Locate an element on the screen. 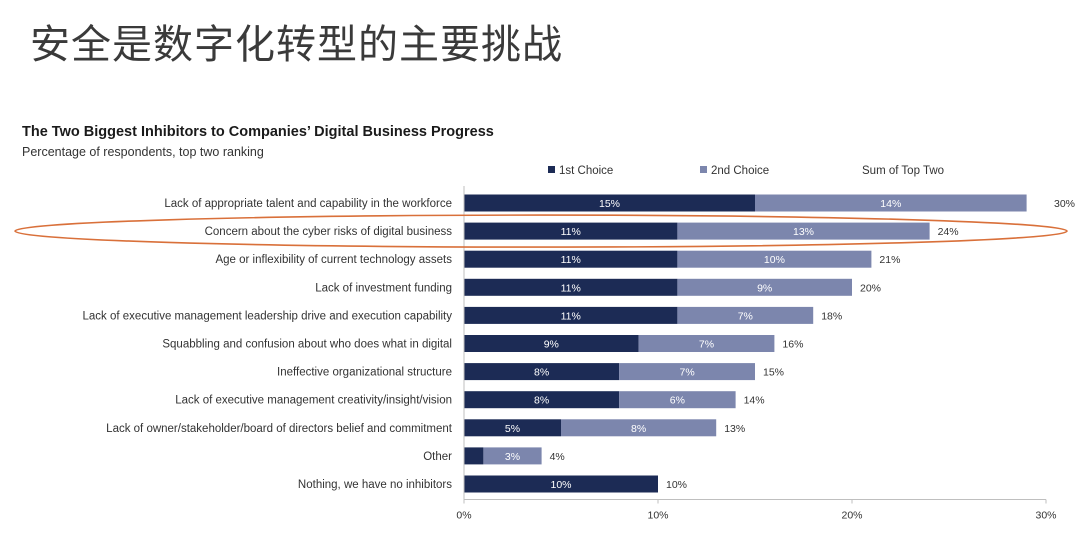 Image resolution: width=1080 pixels, height=536 pixels. legend-label-1st: 1st Choice is located at coordinates (586, 171).